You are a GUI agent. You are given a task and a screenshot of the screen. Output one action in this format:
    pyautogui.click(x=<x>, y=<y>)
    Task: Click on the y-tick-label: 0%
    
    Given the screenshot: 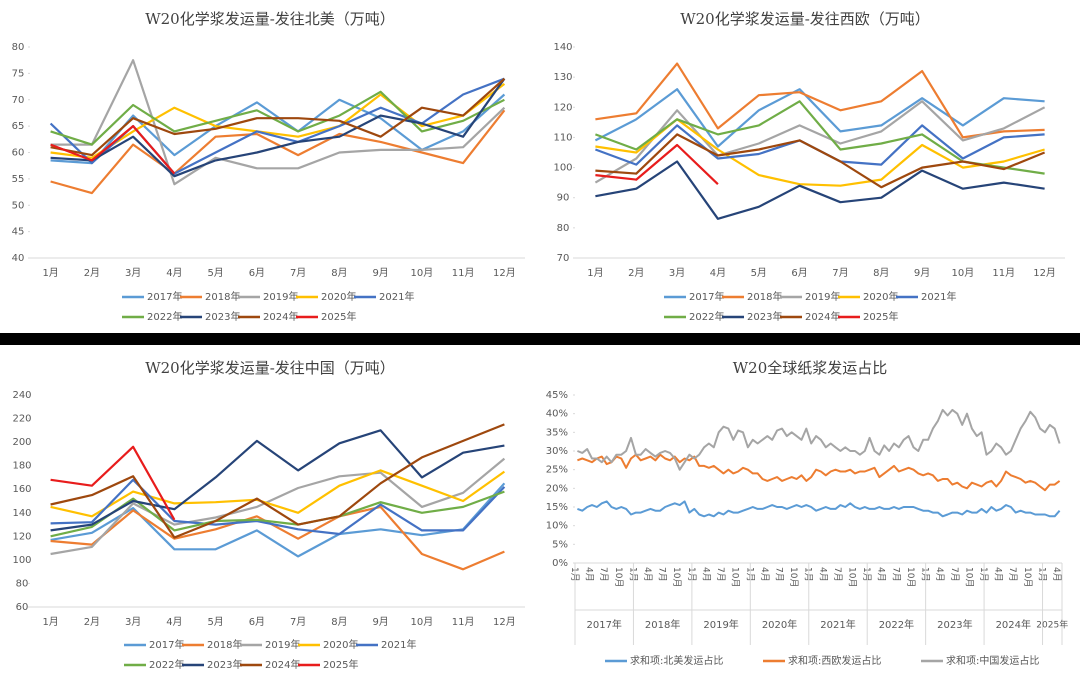 What is the action you would take?
    pyautogui.click(x=560, y=563)
    